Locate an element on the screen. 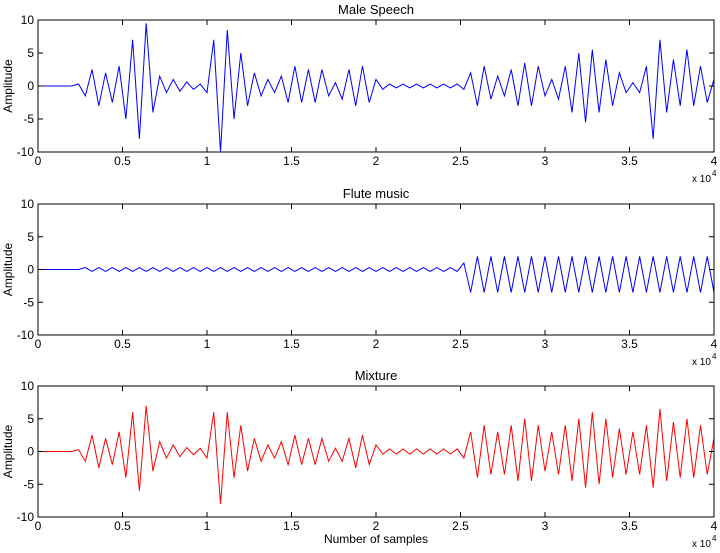 This screenshot has height=553, width=720. x-axis-label: Number of samples is located at coordinates (376, 539).